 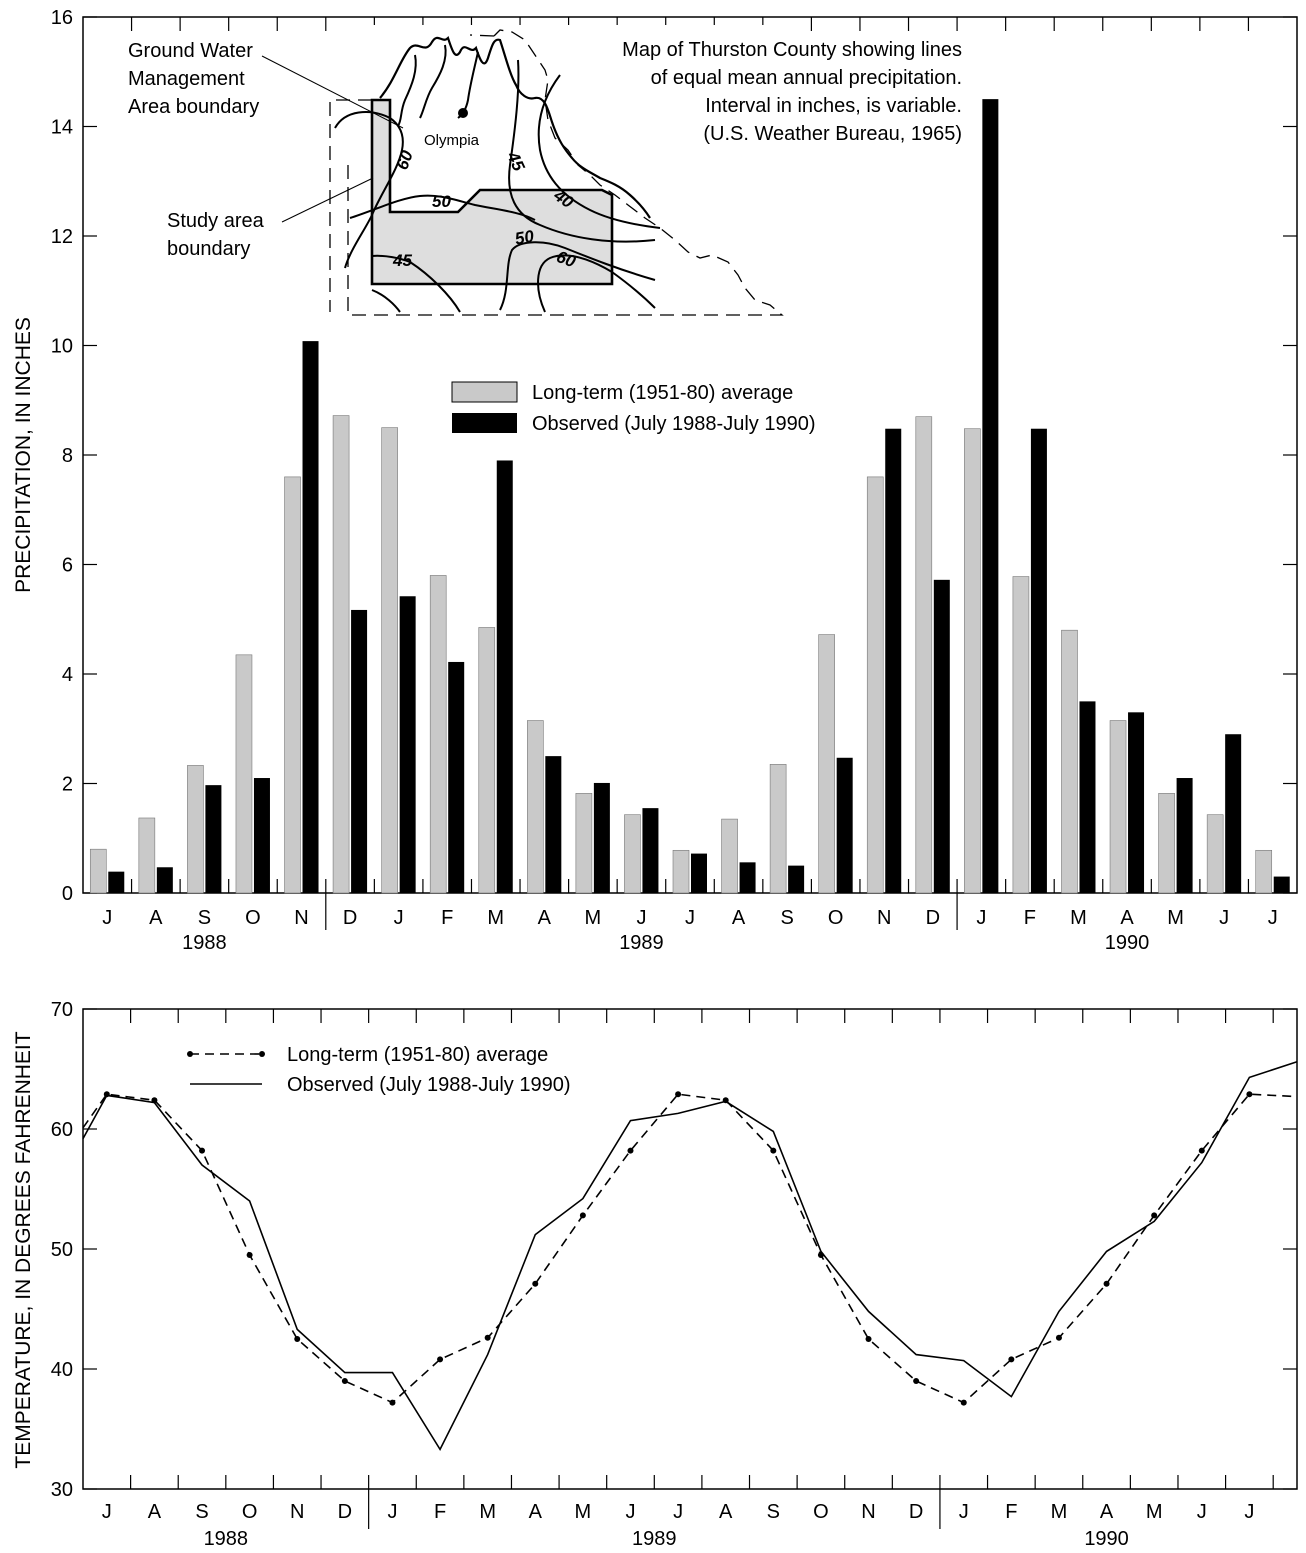 I want to click on precip-y-axis-title: PRECIPITATION, IN INCHES, so click(x=23, y=455).